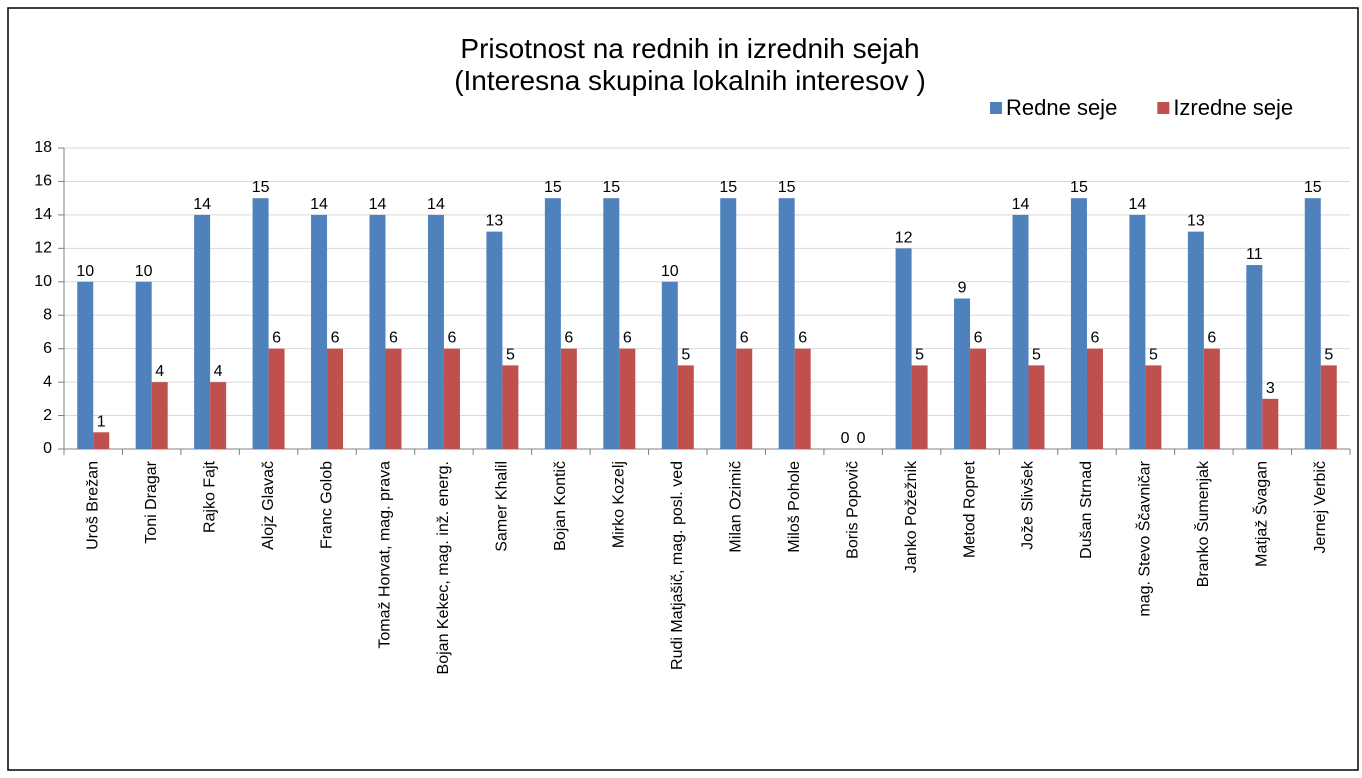 Image resolution: width=1362 pixels, height=778 pixels. I want to click on x-tick-label: Rajko Fajt, so click(209, 496).